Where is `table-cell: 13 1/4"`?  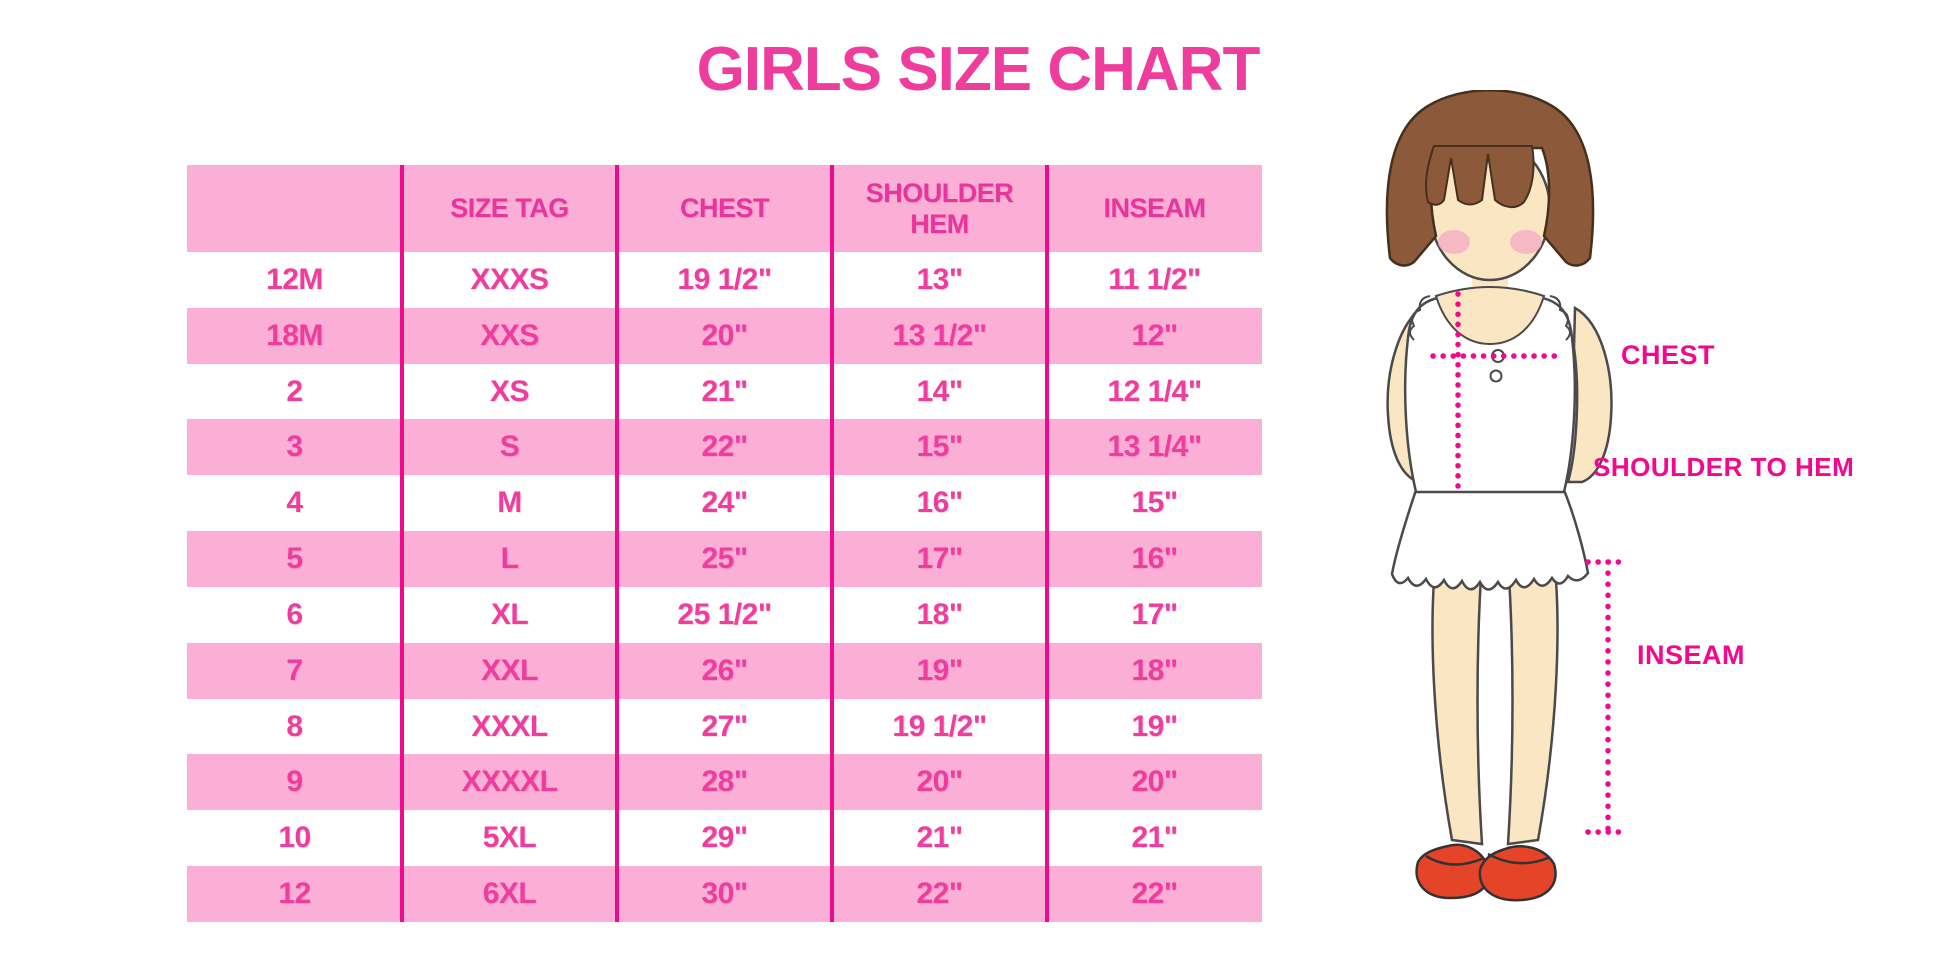
table-cell: 13 1/4" is located at coordinates (1154, 447).